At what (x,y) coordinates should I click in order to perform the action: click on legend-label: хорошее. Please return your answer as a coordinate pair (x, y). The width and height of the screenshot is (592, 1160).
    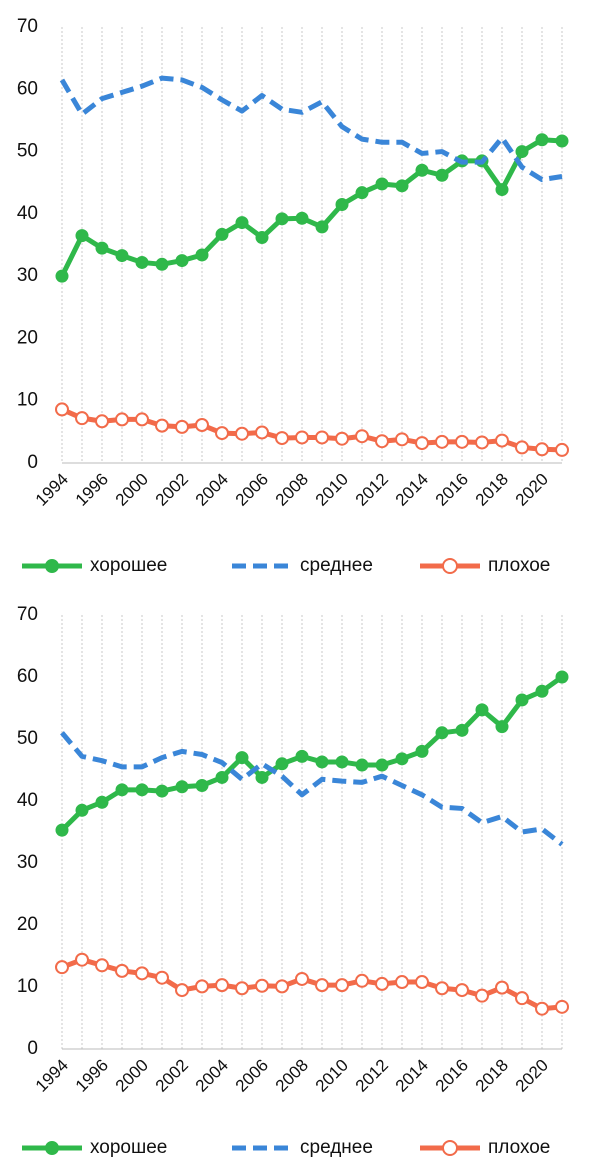
    Looking at the image, I should click on (128, 1147).